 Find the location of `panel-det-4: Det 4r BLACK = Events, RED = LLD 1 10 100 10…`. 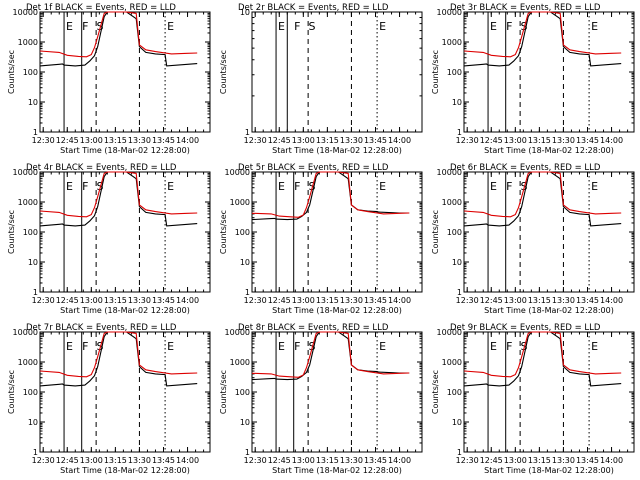

panel-det-4: Det 4r BLACK = Events, RED = LLD 1 10 100 10… is located at coordinates (109, 239).